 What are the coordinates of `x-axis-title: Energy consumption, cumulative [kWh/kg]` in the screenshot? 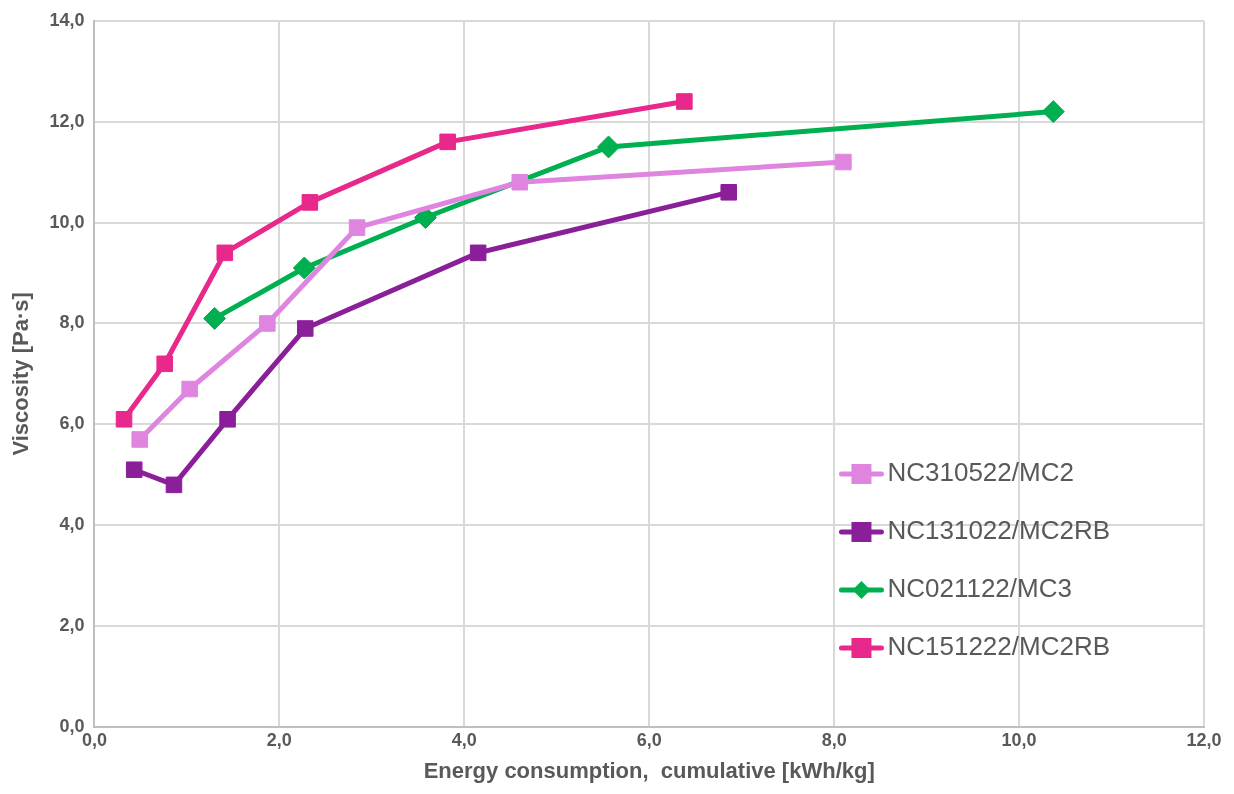 It's located at (649, 770).